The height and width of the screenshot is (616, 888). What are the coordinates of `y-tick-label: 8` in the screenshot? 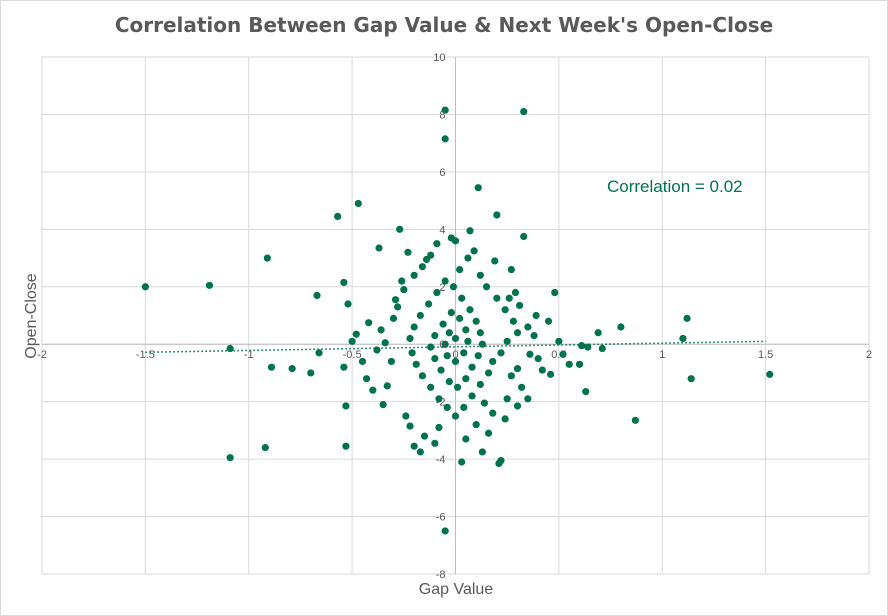 It's located at (442, 115).